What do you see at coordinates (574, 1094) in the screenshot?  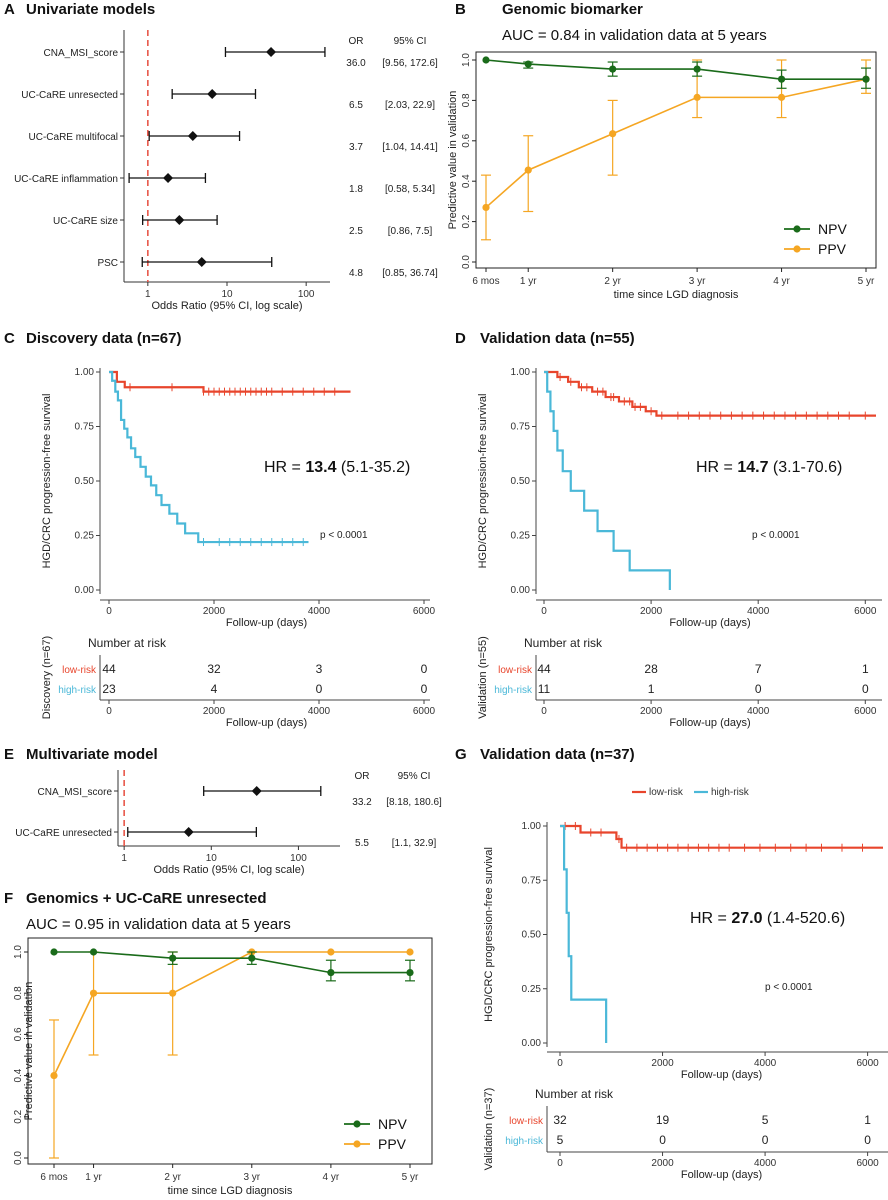 I see `risk-table-title: Number at risk` at bounding box center [574, 1094].